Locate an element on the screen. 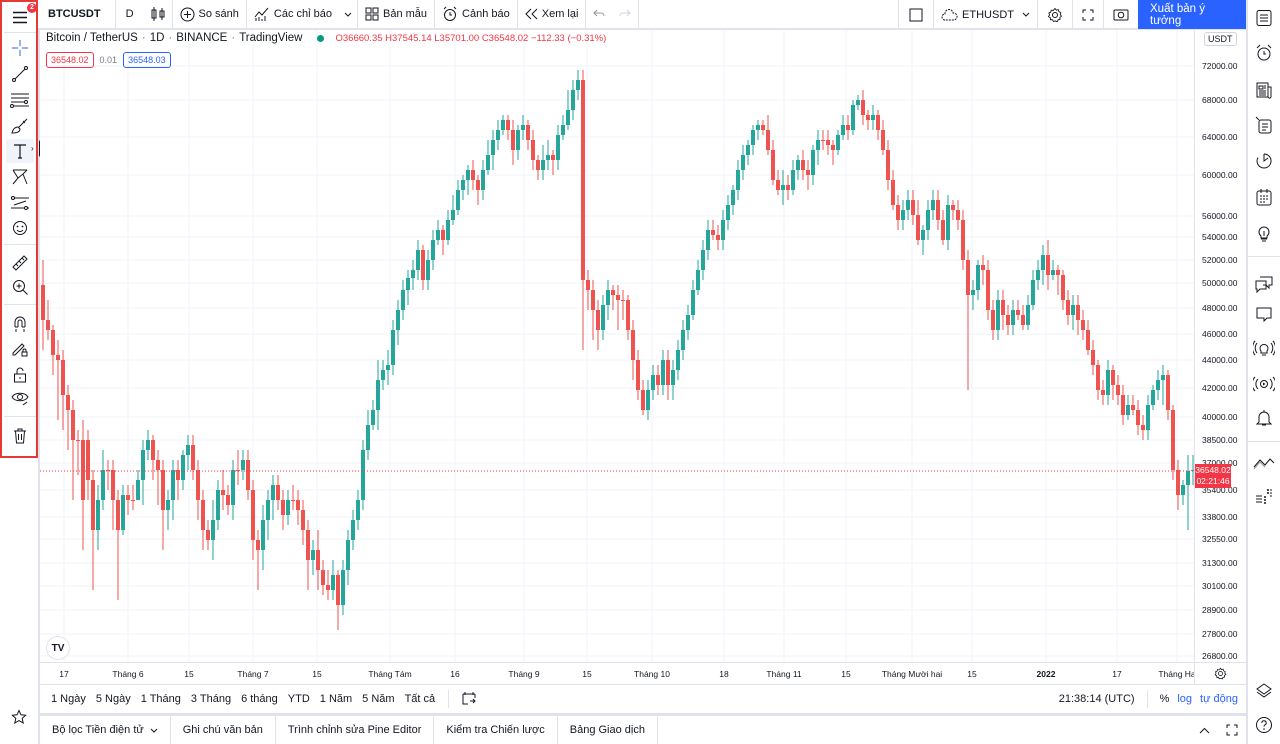  hotlist-button is located at coordinates (1264, 161).